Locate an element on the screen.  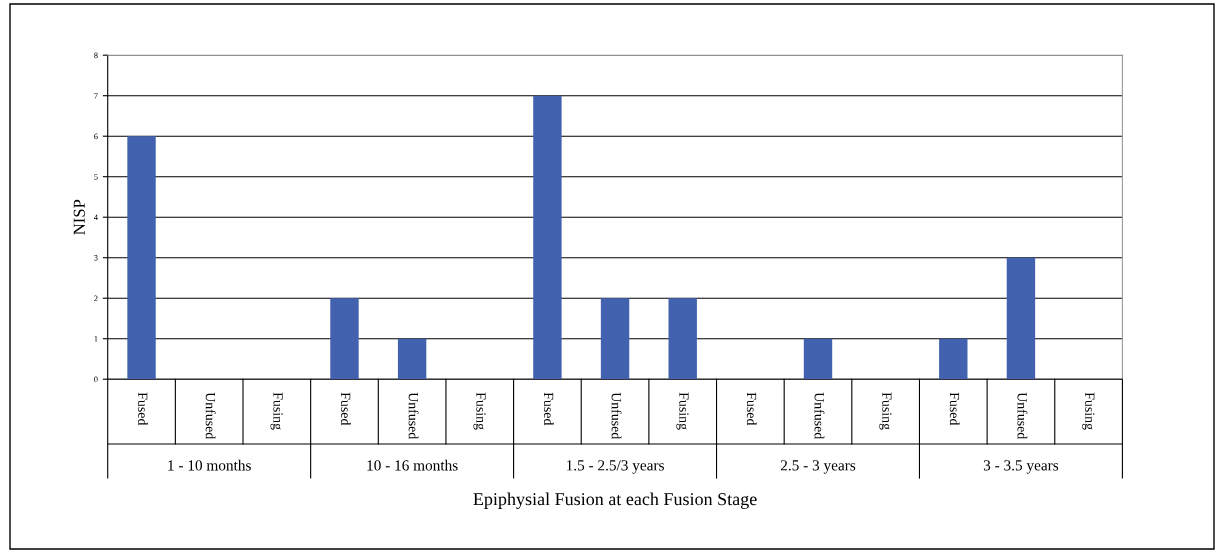
text: 1 - 10 months is located at coordinates (209, 465).